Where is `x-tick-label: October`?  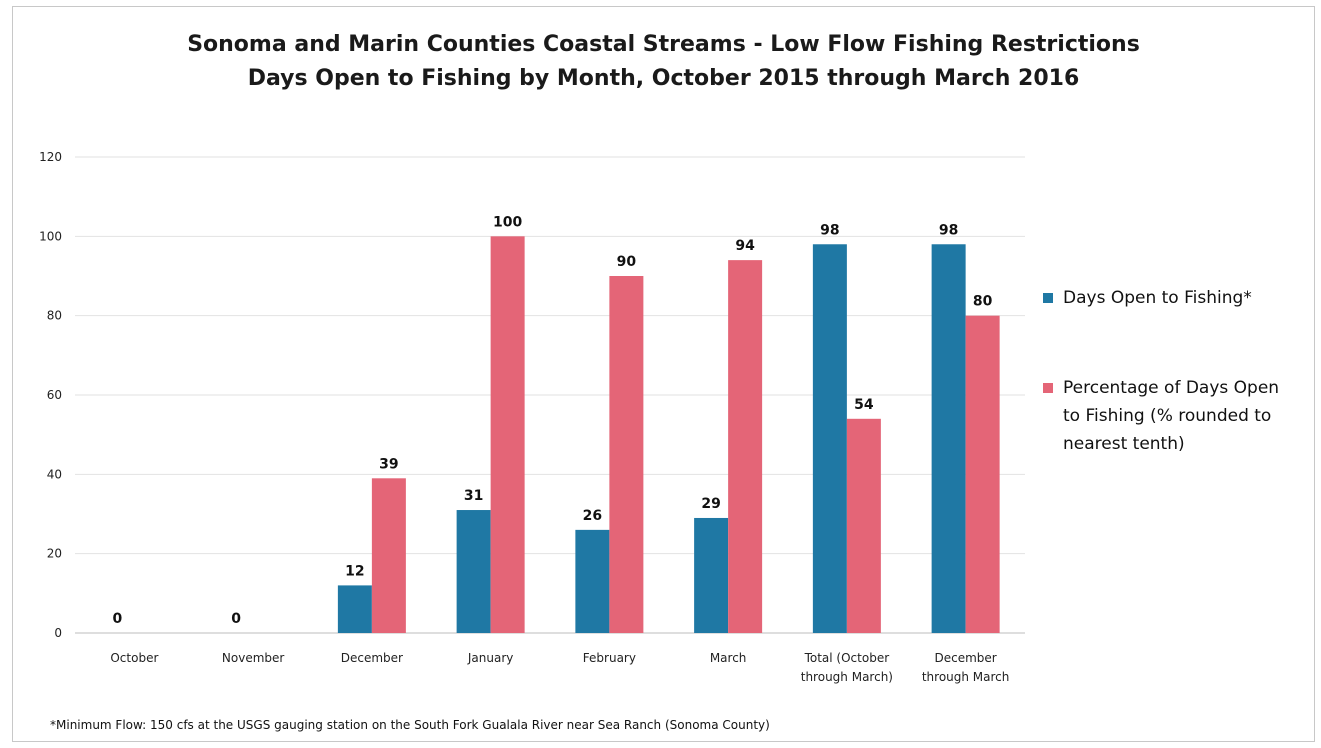
x-tick-label: October is located at coordinates (134, 658).